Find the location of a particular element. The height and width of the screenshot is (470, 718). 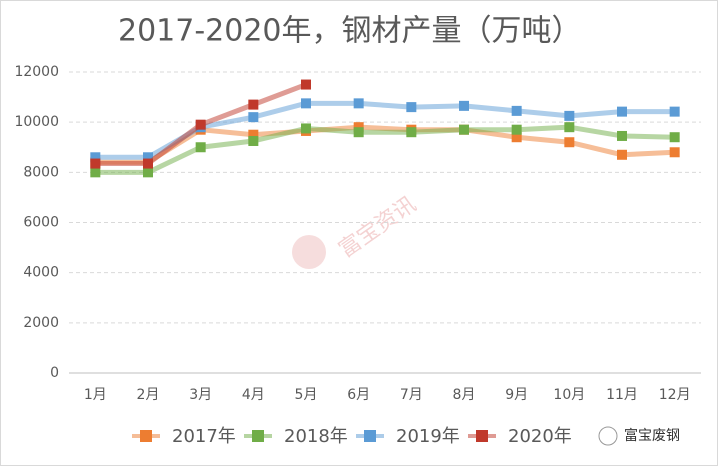

y-tick-label: 0 is located at coordinates (54, 373).